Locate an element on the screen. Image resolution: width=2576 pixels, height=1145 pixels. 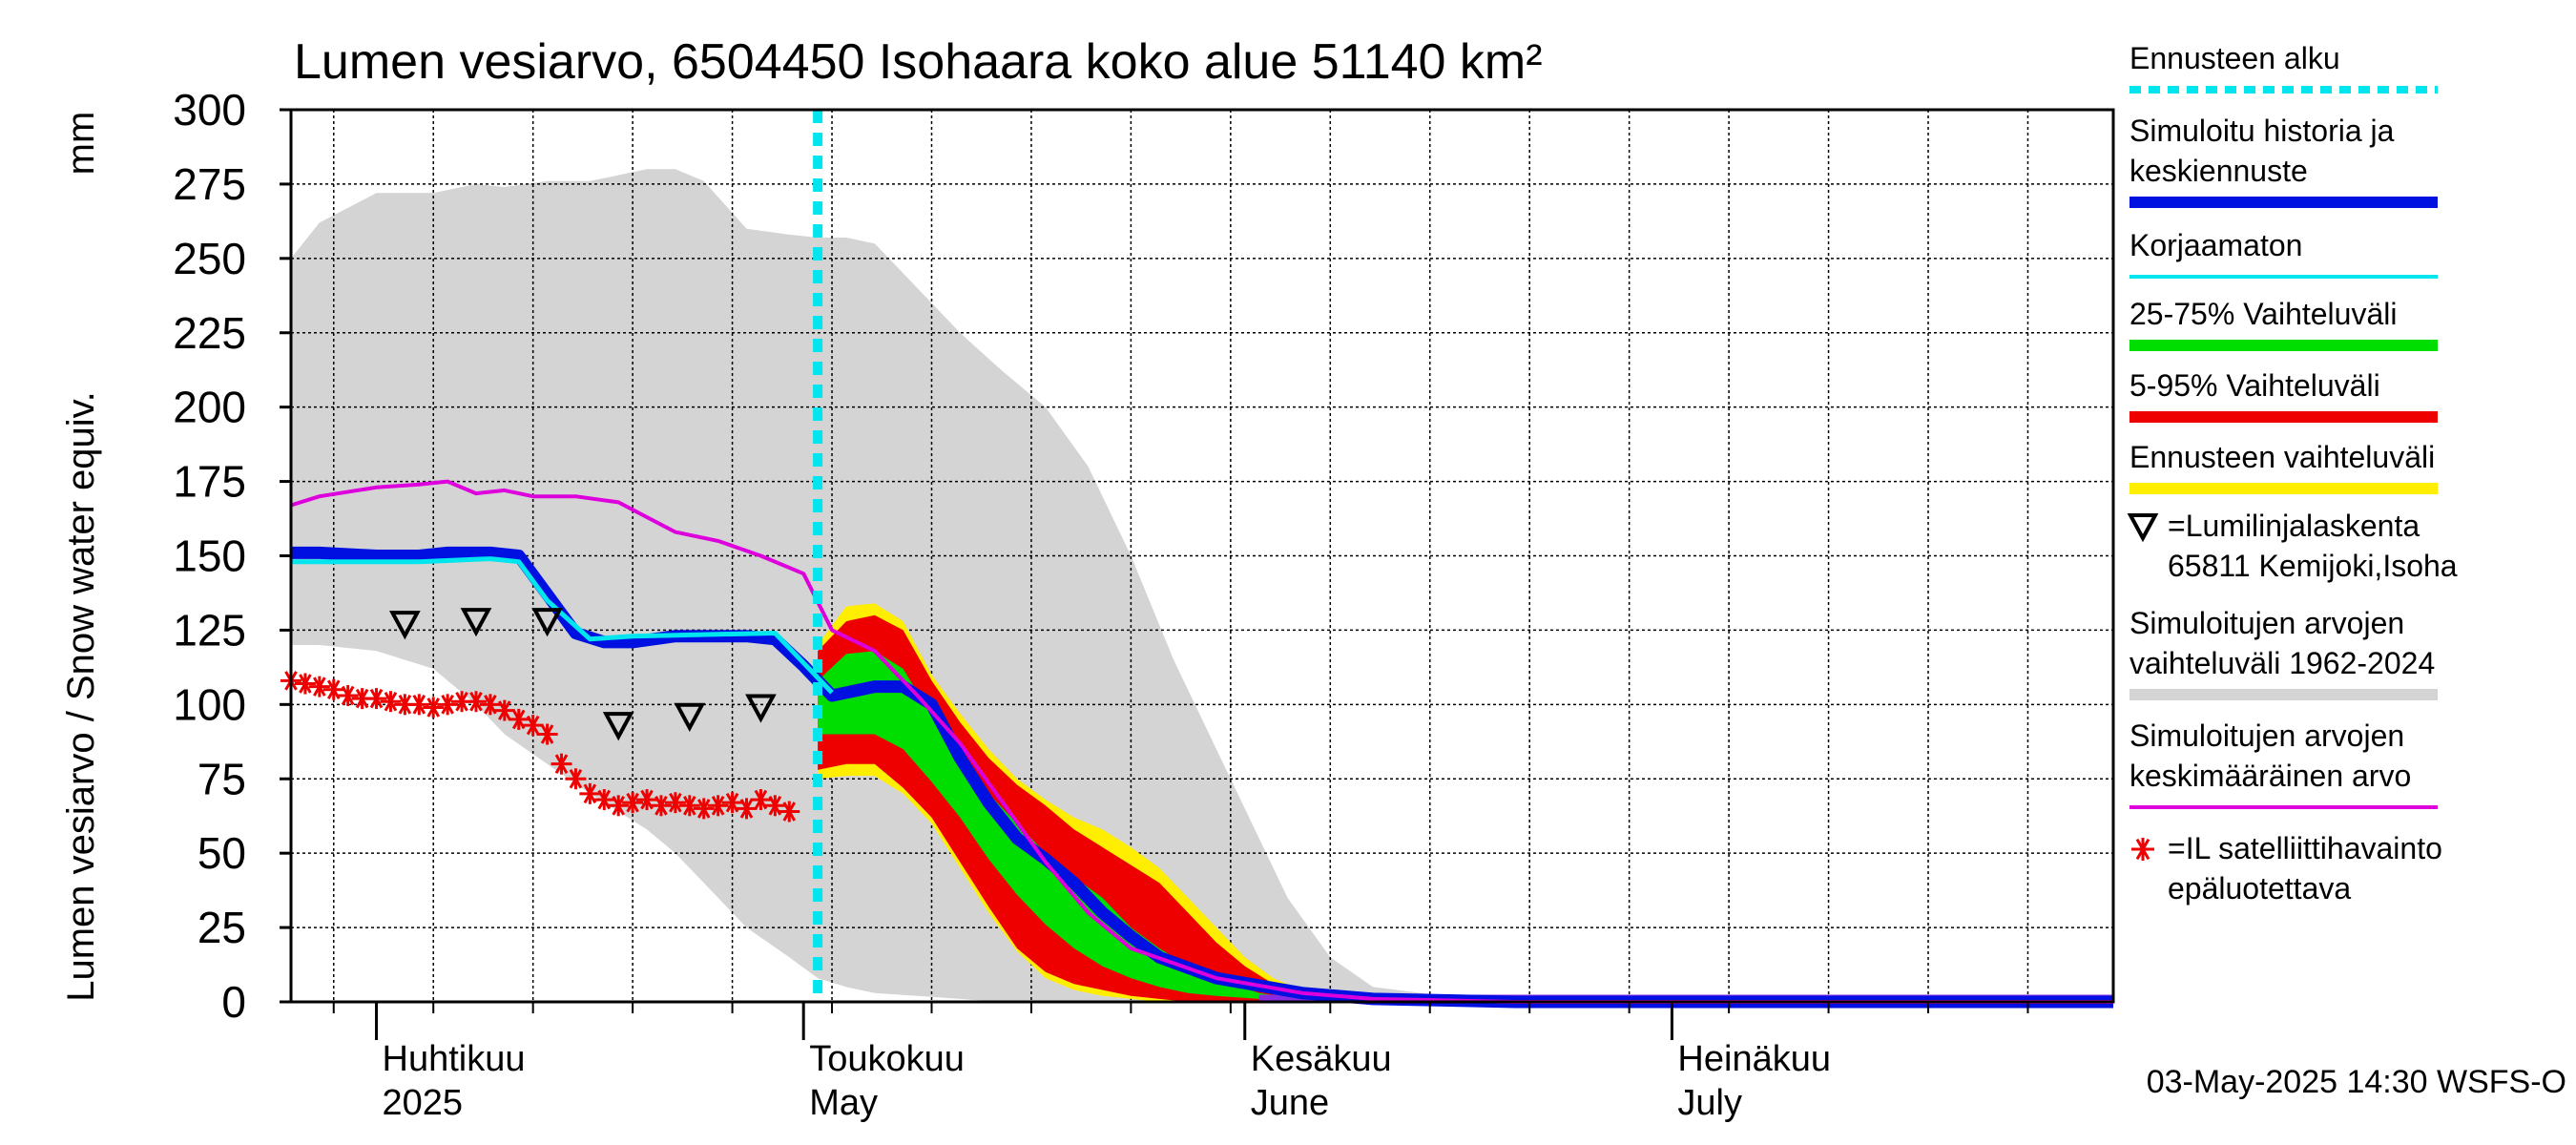
legend-item: Korjaamaton is located at coordinates (2283, 254).